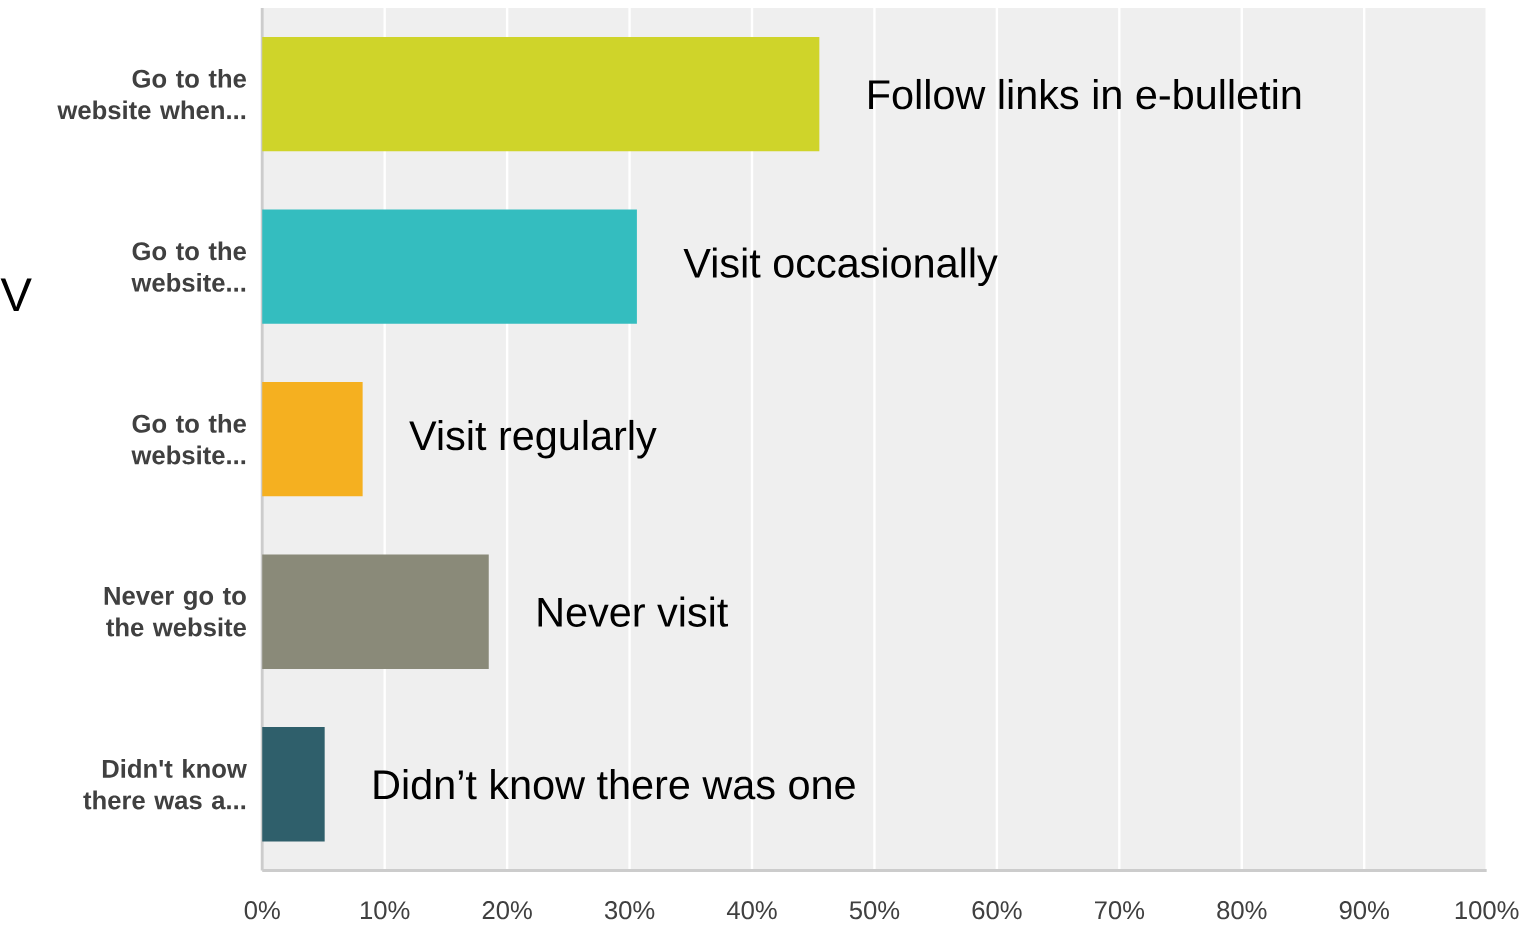 This screenshot has width=1526, height=940. I want to click on annotation: Visit occasionally, so click(840, 267).